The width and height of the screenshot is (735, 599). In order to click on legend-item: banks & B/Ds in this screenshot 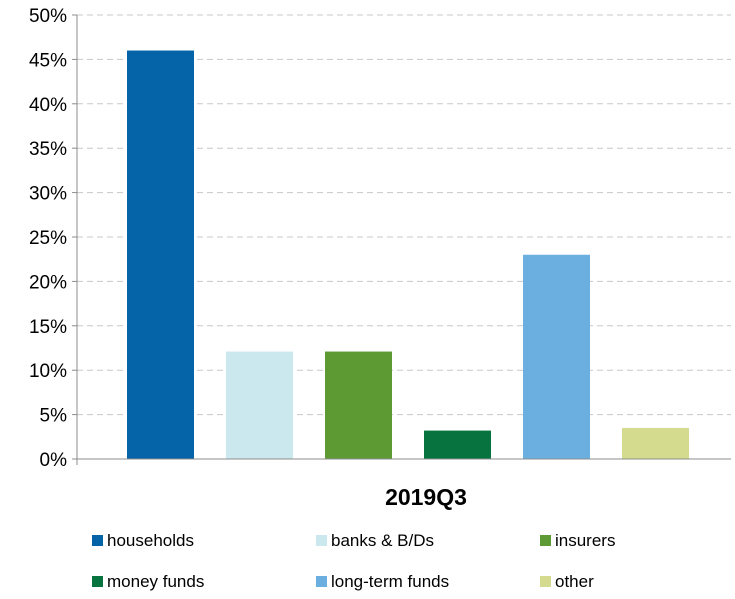, I will do `click(375, 540)`.